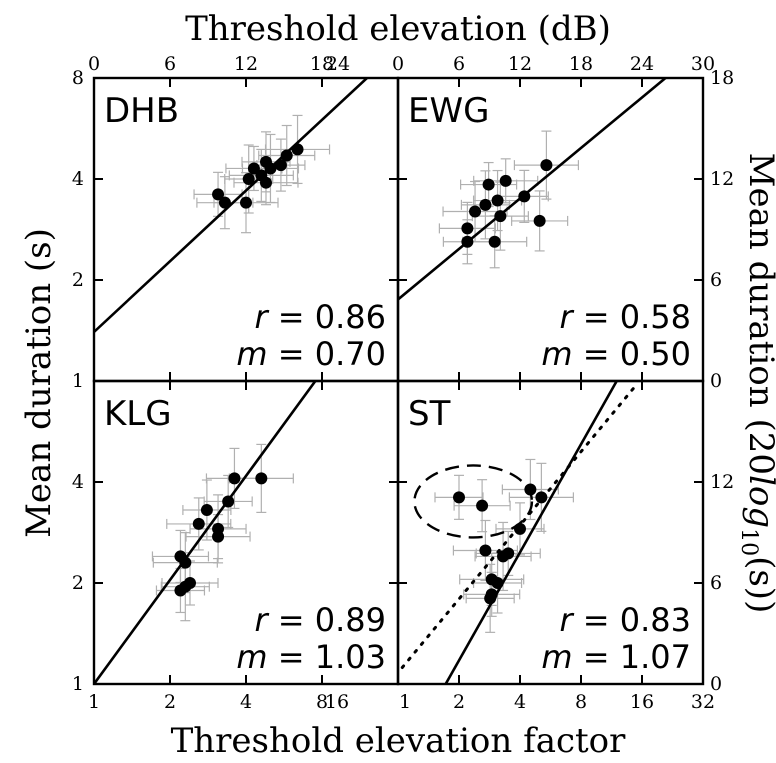 The image size is (776, 763). What do you see at coordinates (758, 501) in the screenshot?
I see `right-axis-title-log: log` at bounding box center [758, 501].